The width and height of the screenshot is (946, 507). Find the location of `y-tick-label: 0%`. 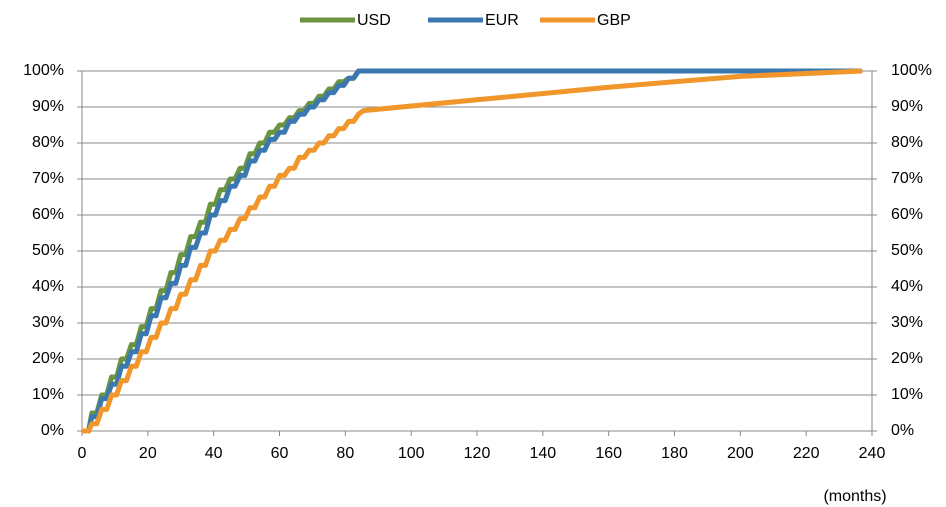

y-tick-label: 0% is located at coordinates (52, 430).